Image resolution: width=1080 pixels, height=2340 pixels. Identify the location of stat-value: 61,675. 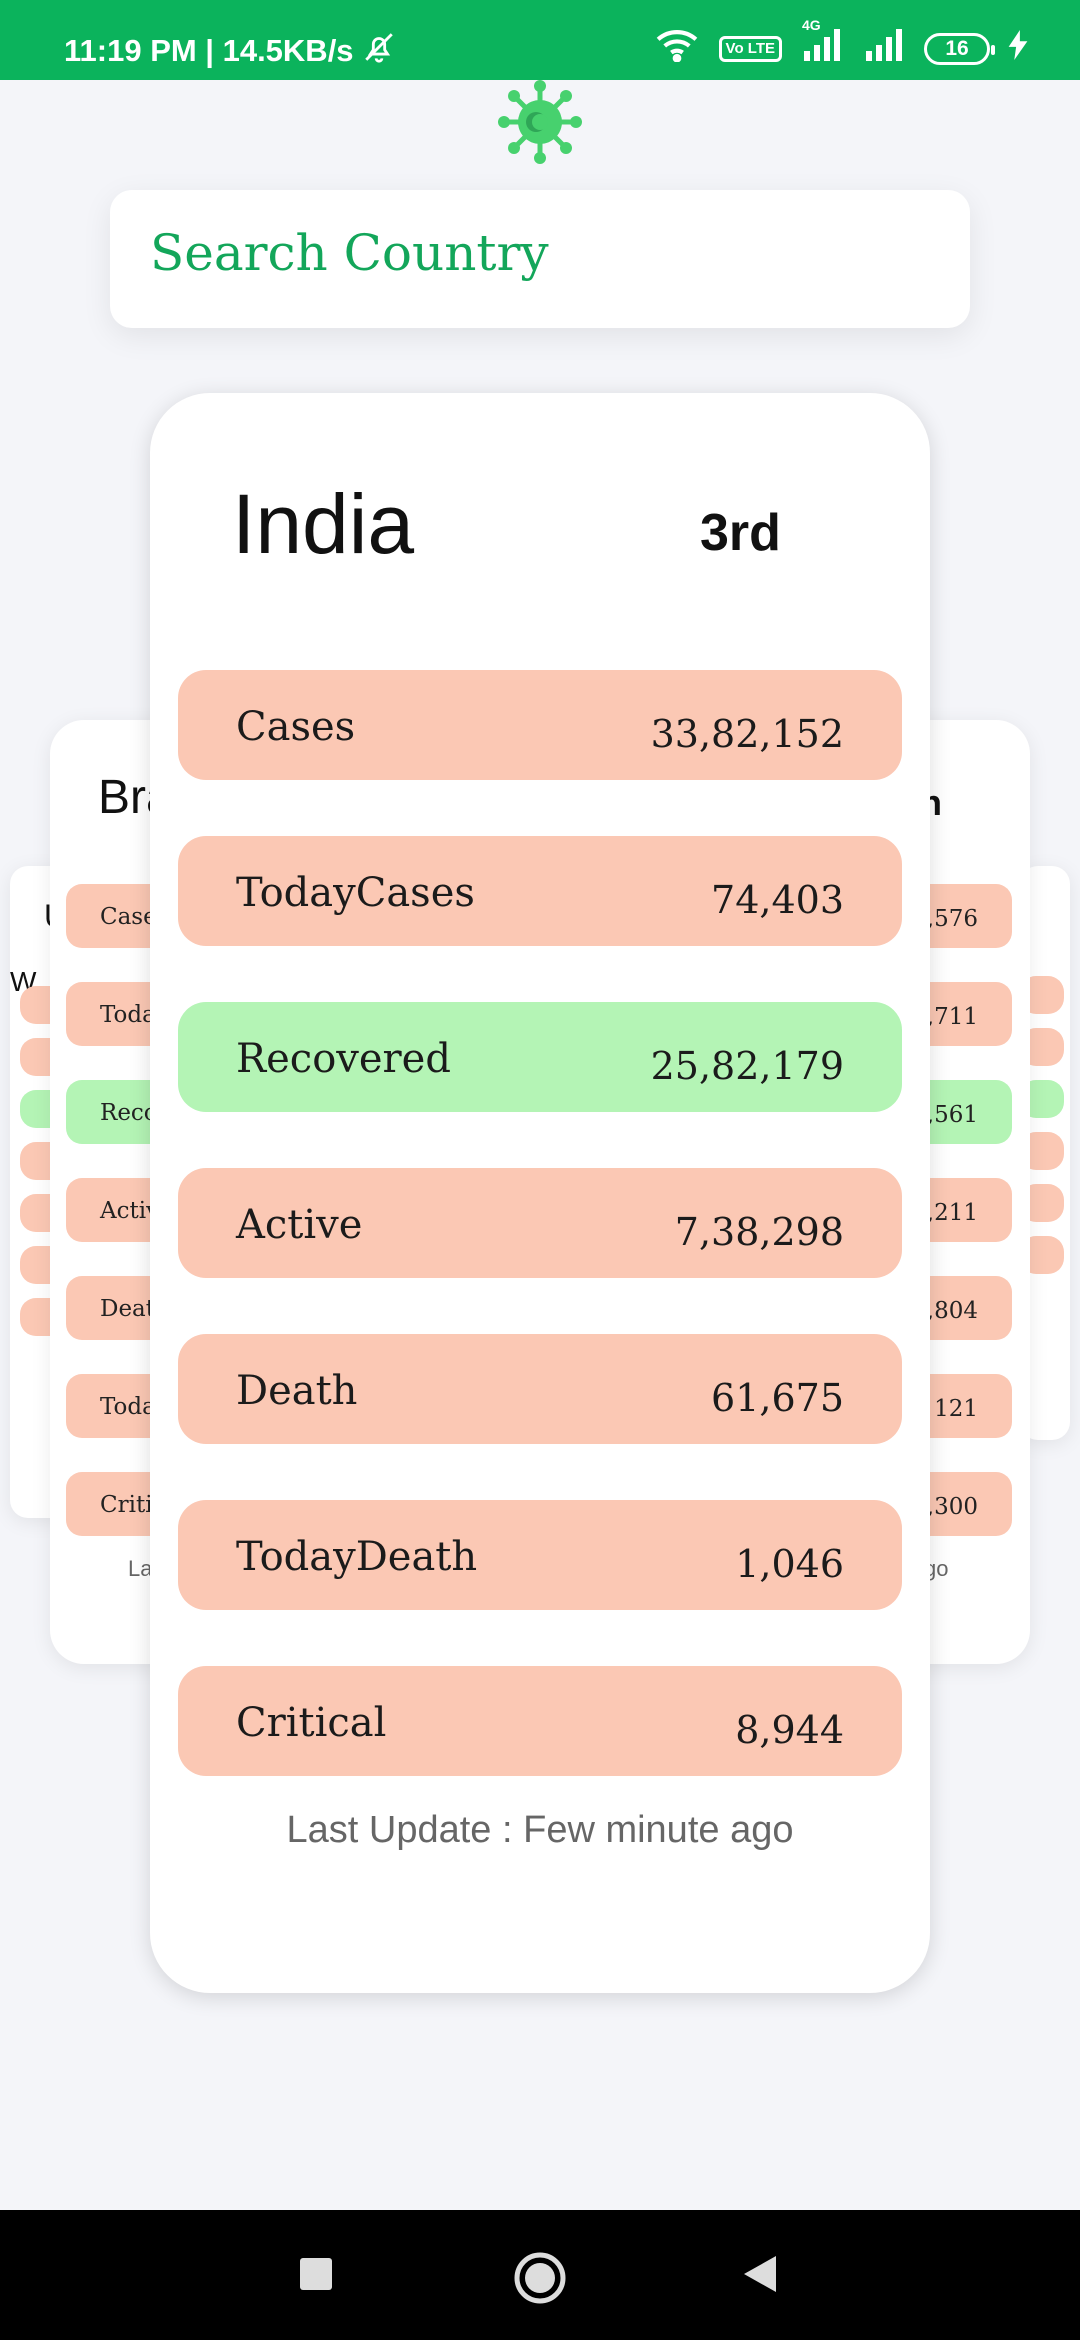
(777, 1398).